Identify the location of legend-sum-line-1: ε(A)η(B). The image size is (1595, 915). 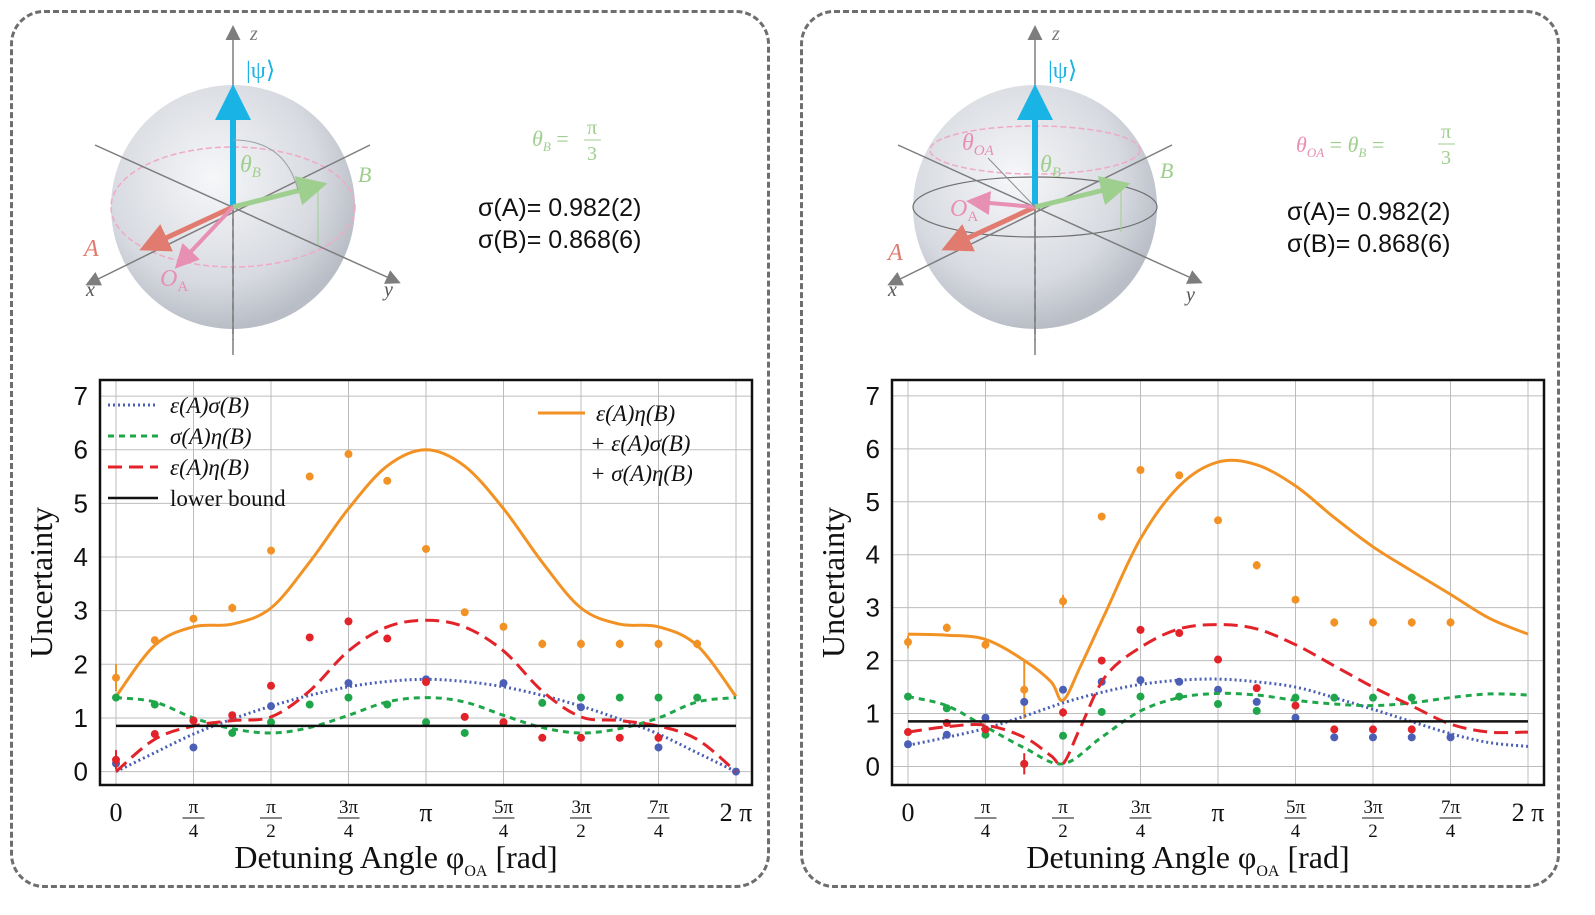
(635, 413).